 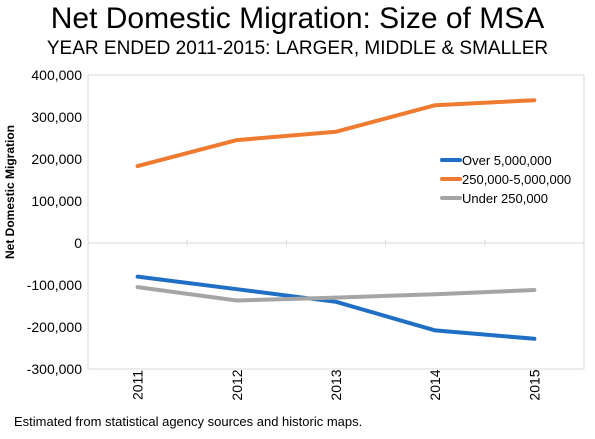 I want to click on x-tick-label: 2012, so click(x=237, y=384).